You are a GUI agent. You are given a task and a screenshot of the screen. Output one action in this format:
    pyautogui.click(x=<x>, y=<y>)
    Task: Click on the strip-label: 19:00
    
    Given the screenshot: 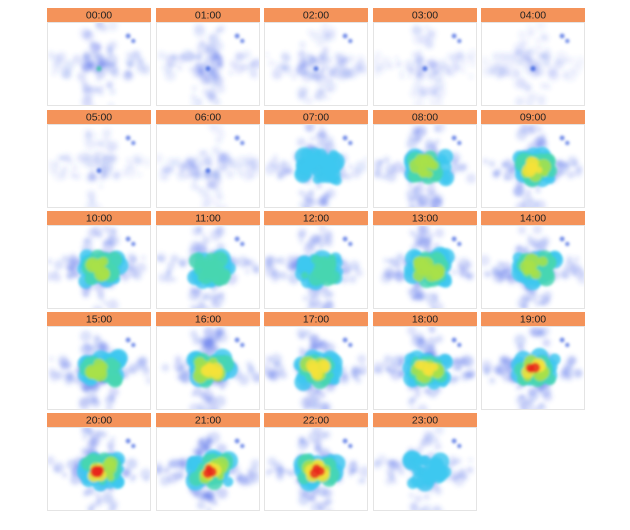 What is the action you would take?
    pyautogui.click(x=533, y=319)
    